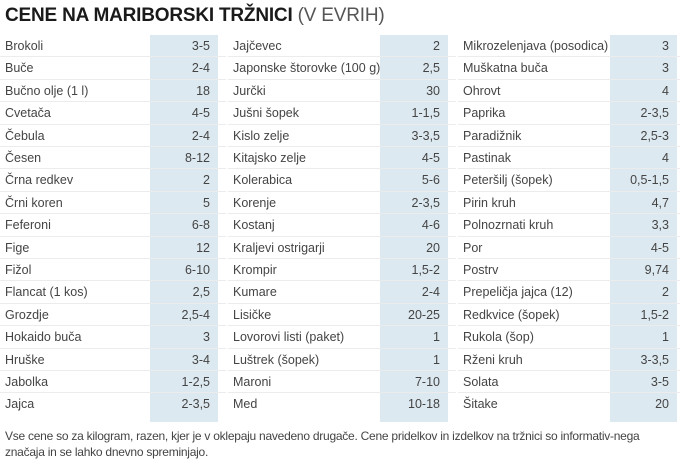 The image size is (680, 466). What do you see at coordinates (113, 382) in the screenshot?
I see `table-row: Jabolka 1-2,5` at bounding box center [113, 382].